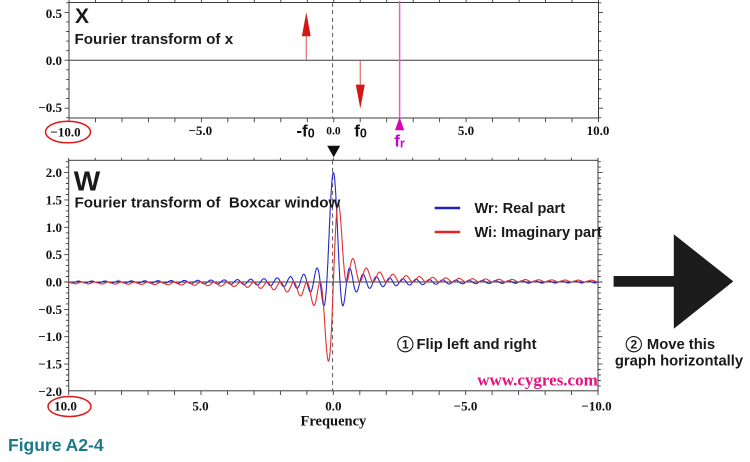 This screenshot has height=462, width=750. What do you see at coordinates (54, 227) in the screenshot?
I see `svg-text: 1.0` at bounding box center [54, 227].